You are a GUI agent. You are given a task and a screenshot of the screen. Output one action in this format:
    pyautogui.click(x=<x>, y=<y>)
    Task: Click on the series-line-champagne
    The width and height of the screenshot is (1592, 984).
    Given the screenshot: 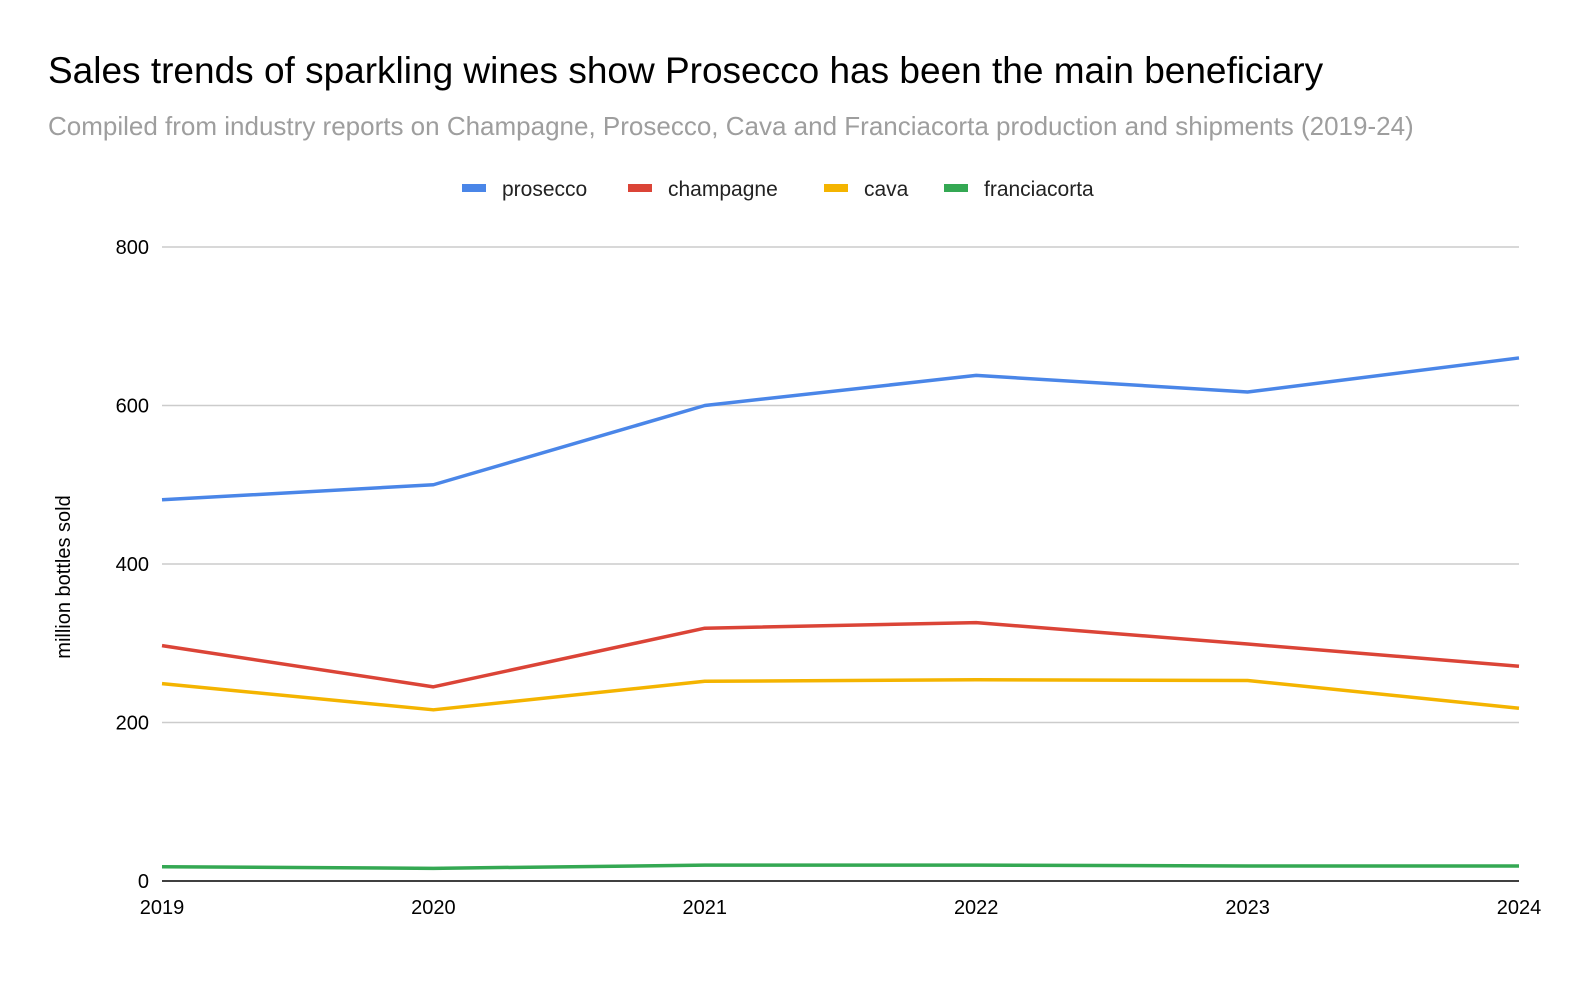 What is the action you would take?
    pyautogui.click(x=840, y=654)
    